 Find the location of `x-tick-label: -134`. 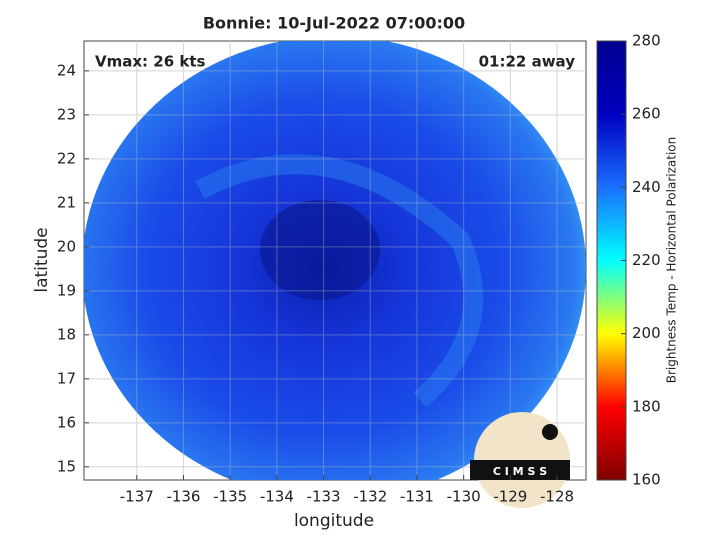

x-tick-label: -134 is located at coordinates (277, 497).